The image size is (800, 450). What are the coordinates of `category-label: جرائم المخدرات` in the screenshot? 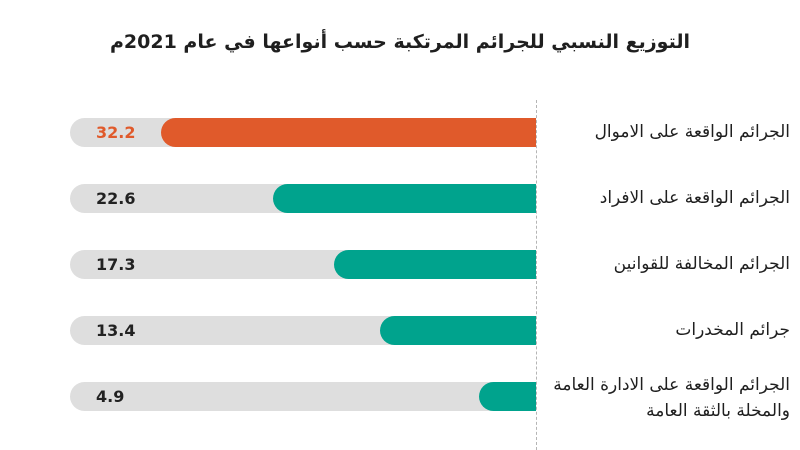 It's located at (732, 330).